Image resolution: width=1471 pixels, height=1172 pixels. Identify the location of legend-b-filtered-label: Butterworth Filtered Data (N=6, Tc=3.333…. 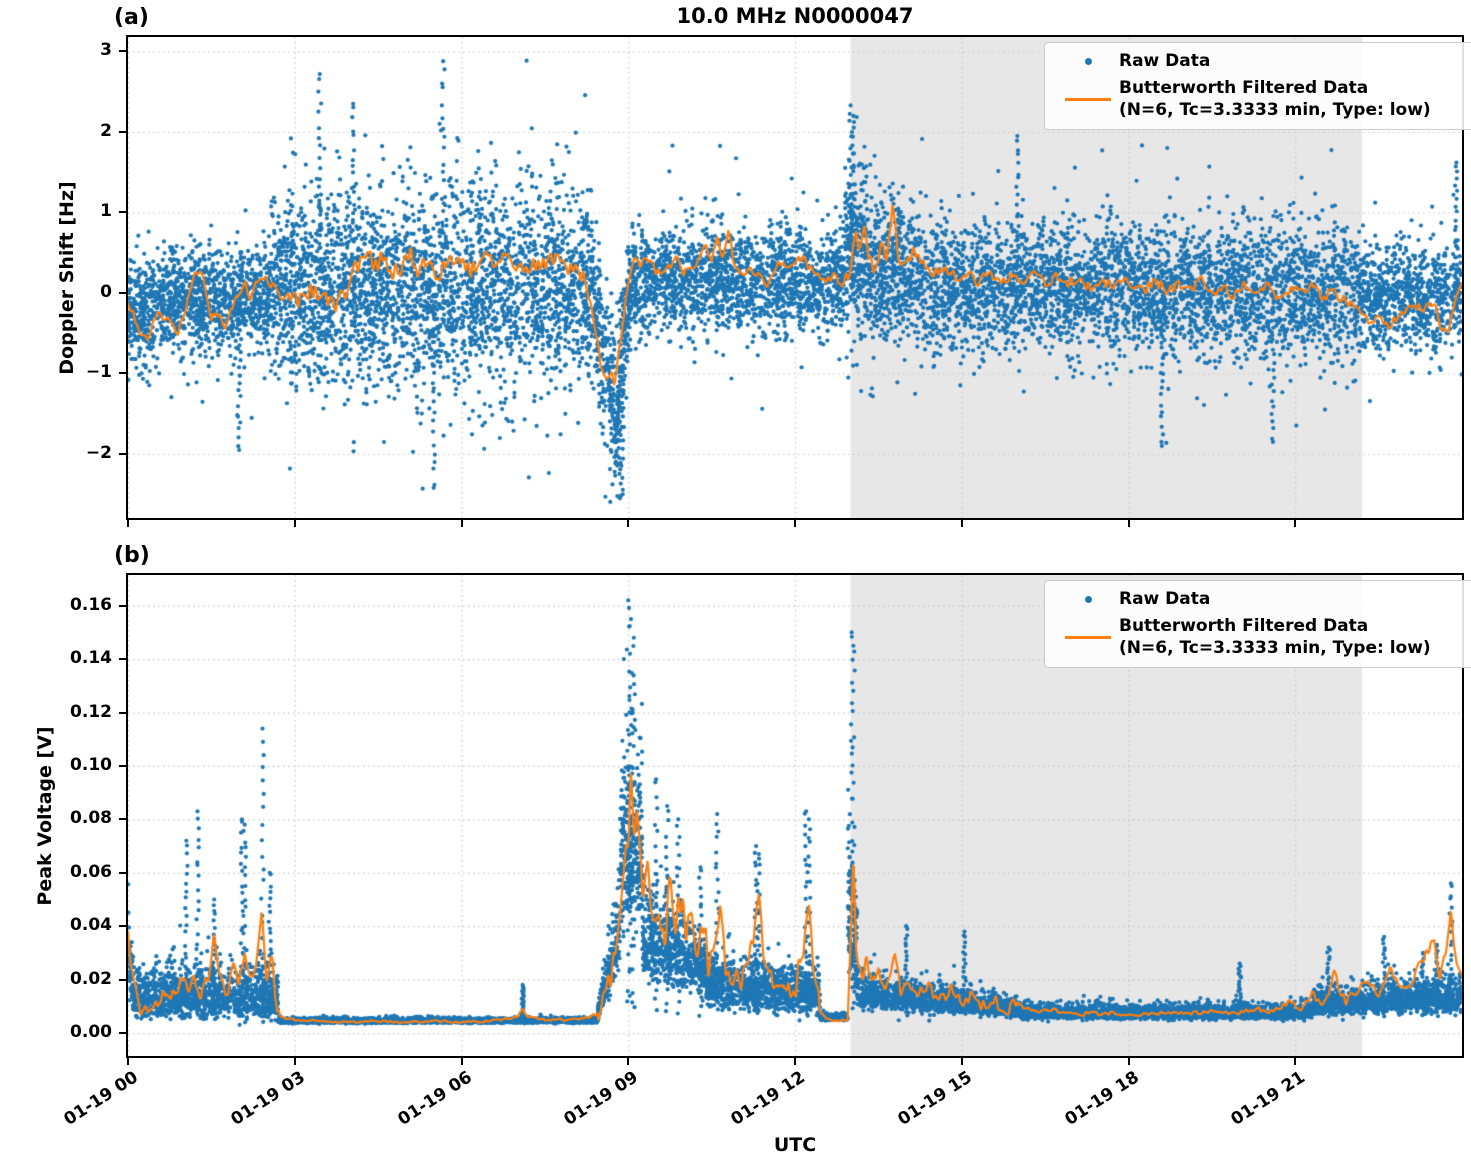
(1275, 637).